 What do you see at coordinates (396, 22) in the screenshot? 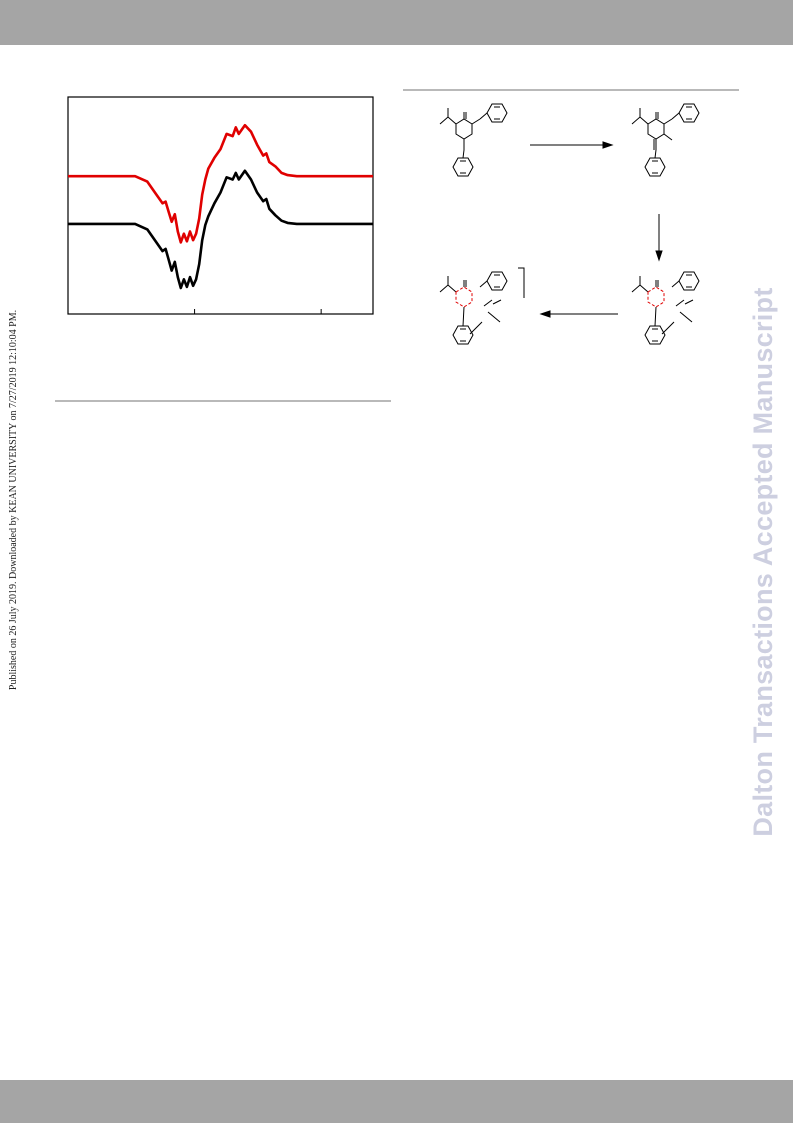
I see `page-header-bar` at bounding box center [396, 22].